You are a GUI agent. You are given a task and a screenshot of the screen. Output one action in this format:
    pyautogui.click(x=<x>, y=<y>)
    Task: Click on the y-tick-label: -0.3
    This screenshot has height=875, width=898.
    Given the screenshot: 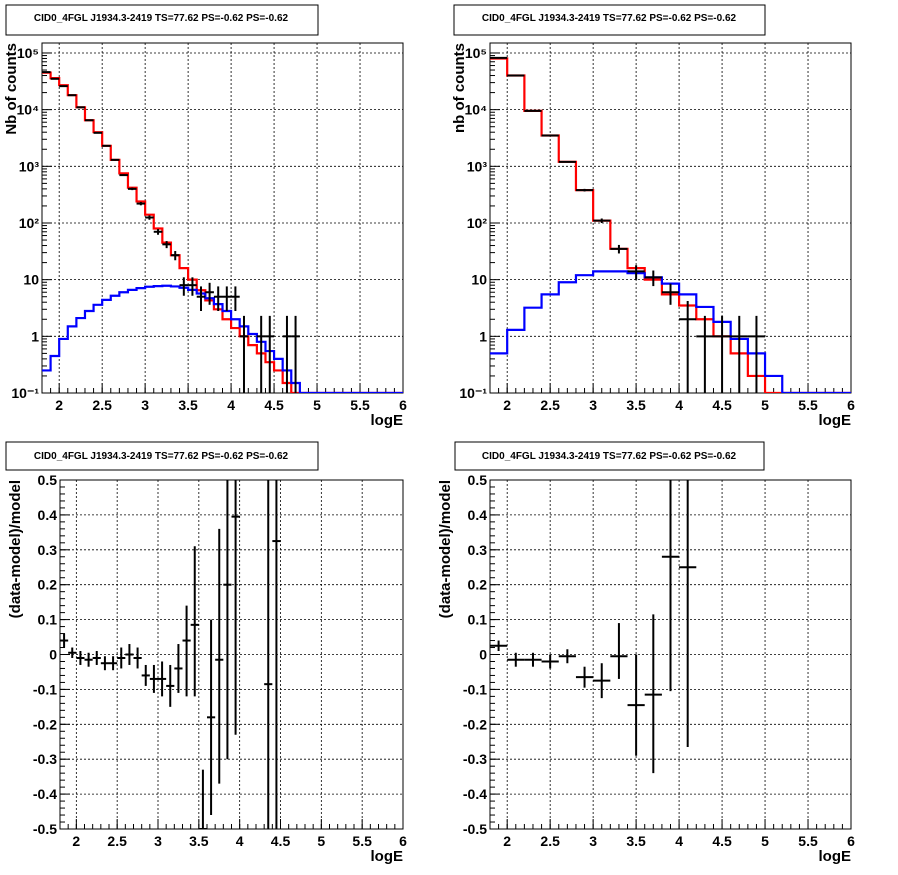 What is the action you would take?
    pyautogui.click(x=475, y=759)
    